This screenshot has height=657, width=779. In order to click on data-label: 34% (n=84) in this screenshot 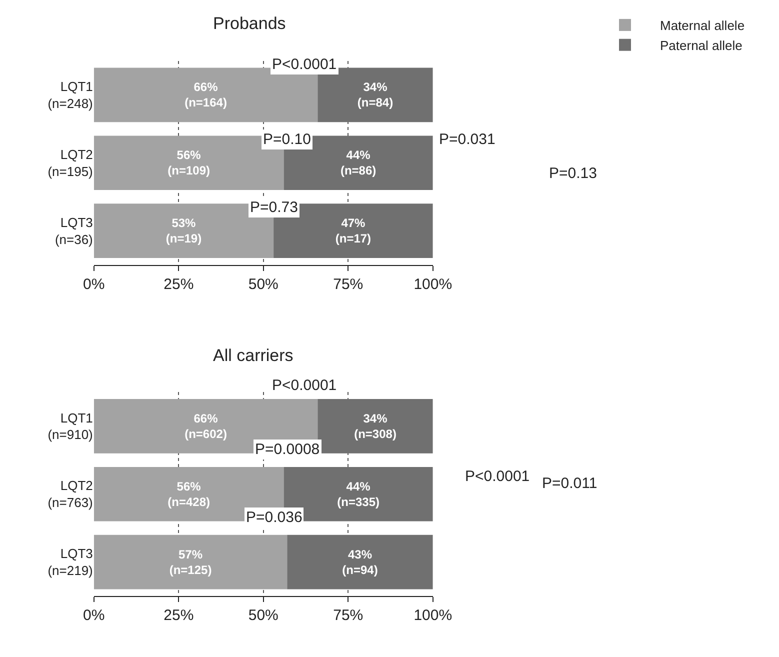, I will do `click(375, 95)`.